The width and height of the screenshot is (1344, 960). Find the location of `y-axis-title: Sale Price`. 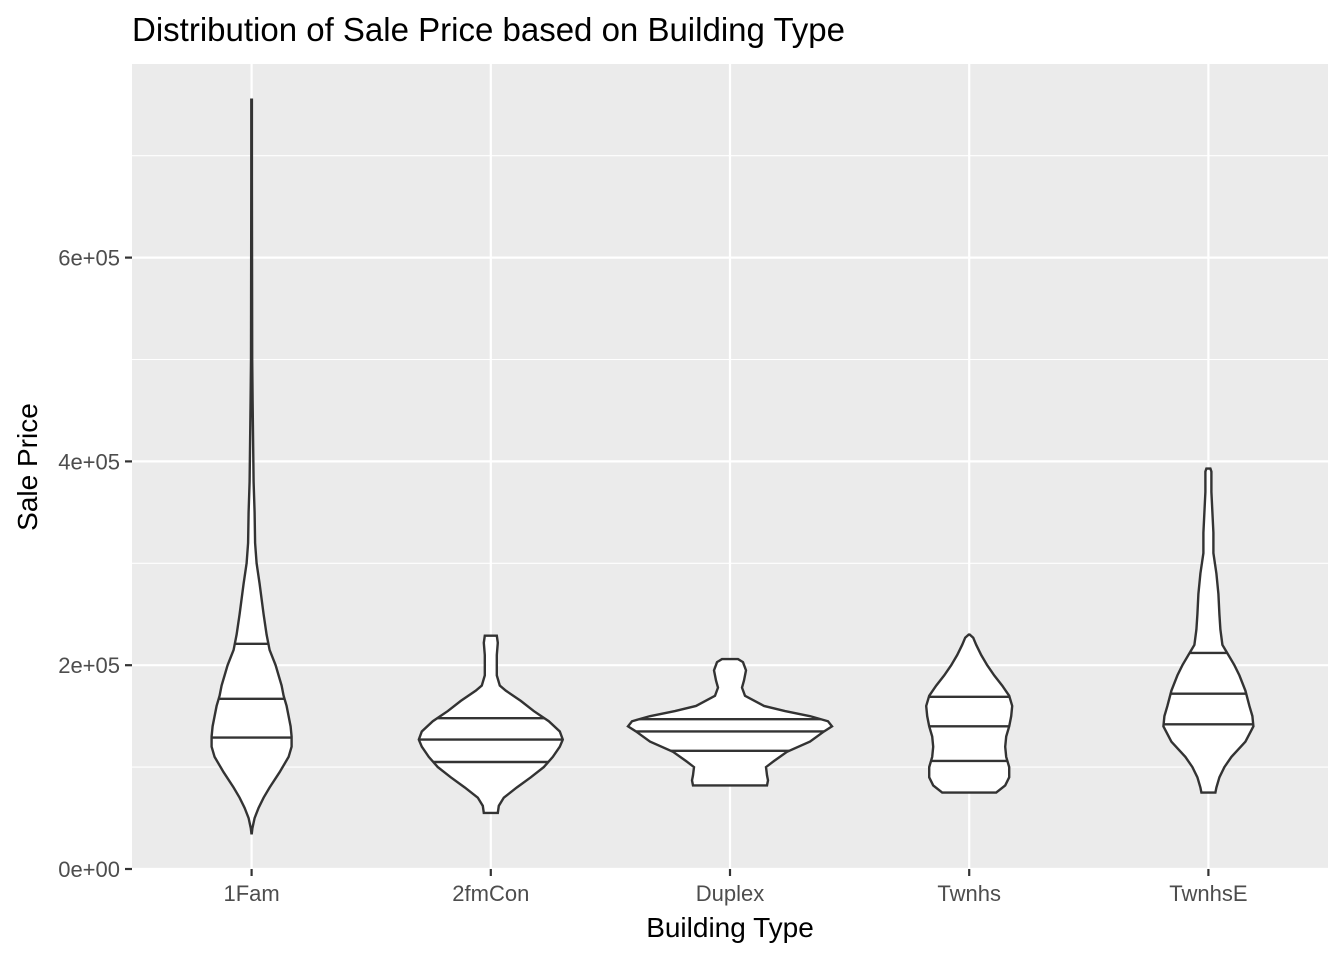

y-axis-title: Sale Price is located at coordinates (27, 467).